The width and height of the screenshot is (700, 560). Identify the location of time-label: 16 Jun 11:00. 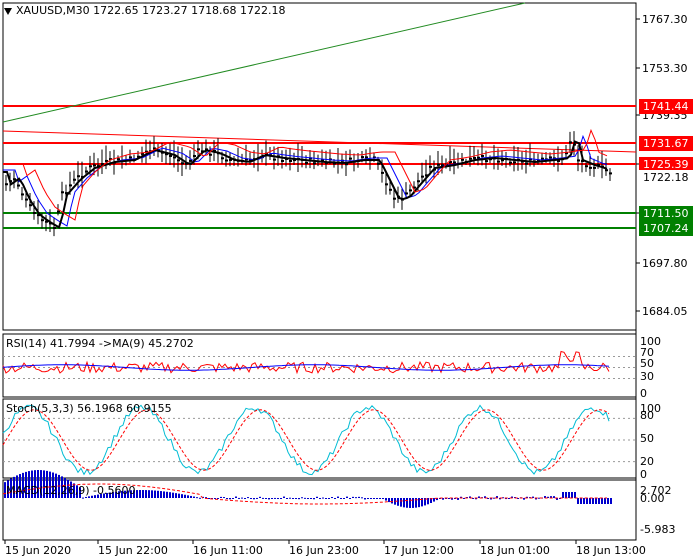
(228, 550).